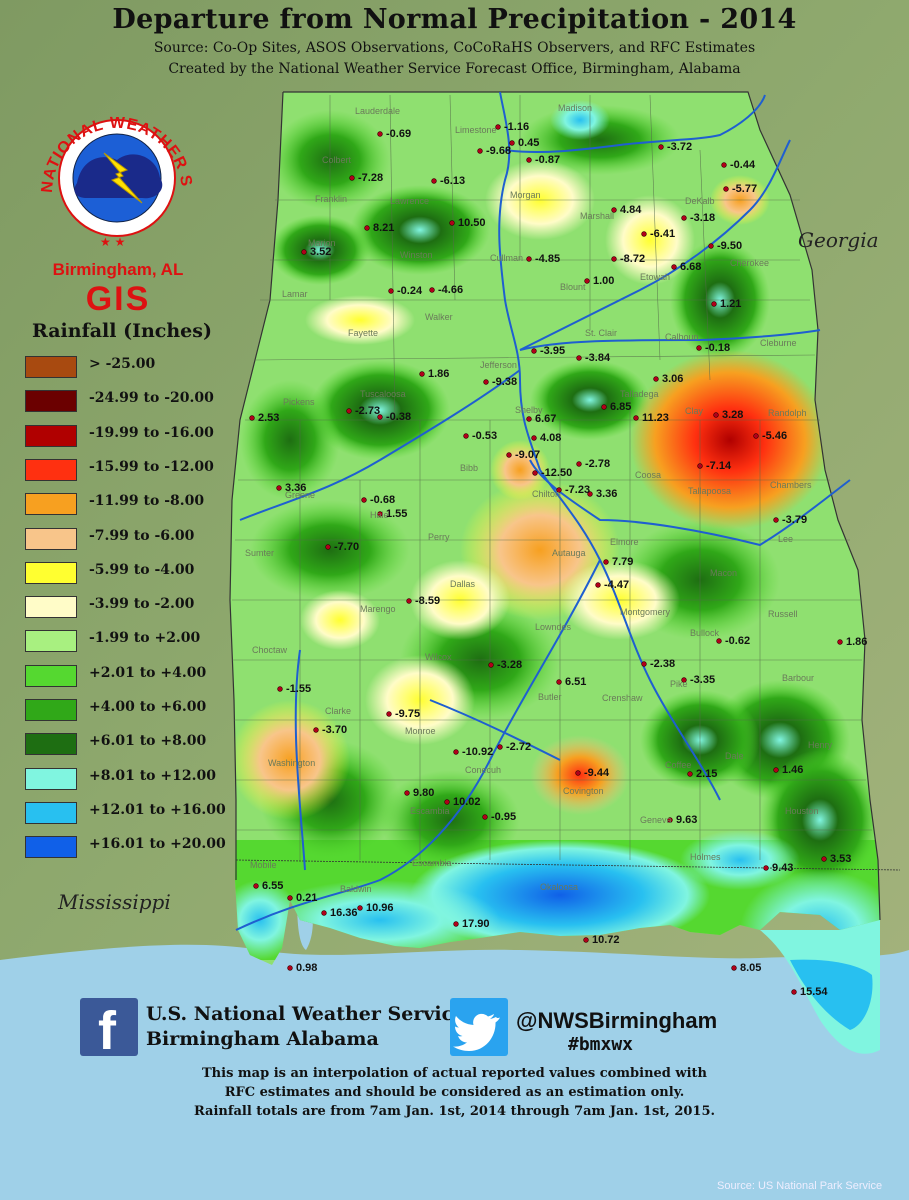 Image resolution: width=909 pixels, height=1200 pixels. Describe the element at coordinates (687, 820) in the screenshot. I see `station-value: 9.63` at that location.